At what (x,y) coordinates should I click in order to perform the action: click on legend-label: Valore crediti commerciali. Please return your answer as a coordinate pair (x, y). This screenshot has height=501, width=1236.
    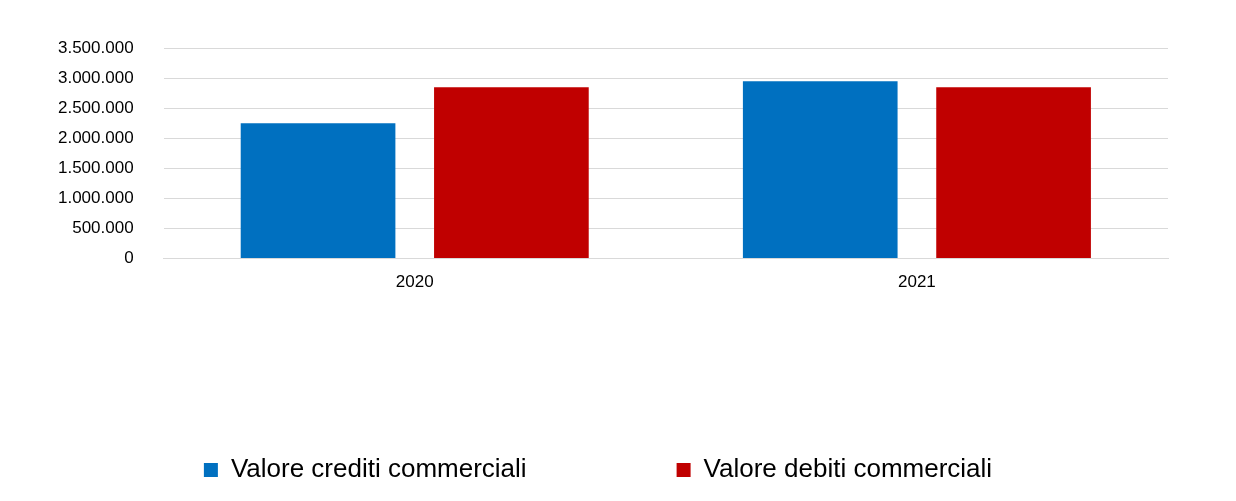
    Looking at the image, I should click on (378, 468).